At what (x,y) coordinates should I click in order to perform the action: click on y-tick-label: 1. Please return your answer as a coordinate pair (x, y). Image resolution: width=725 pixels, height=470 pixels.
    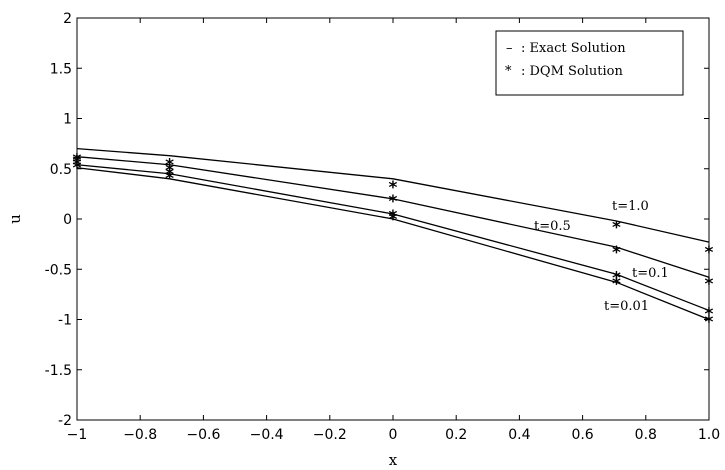
    Looking at the image, I should click on (67, 120).